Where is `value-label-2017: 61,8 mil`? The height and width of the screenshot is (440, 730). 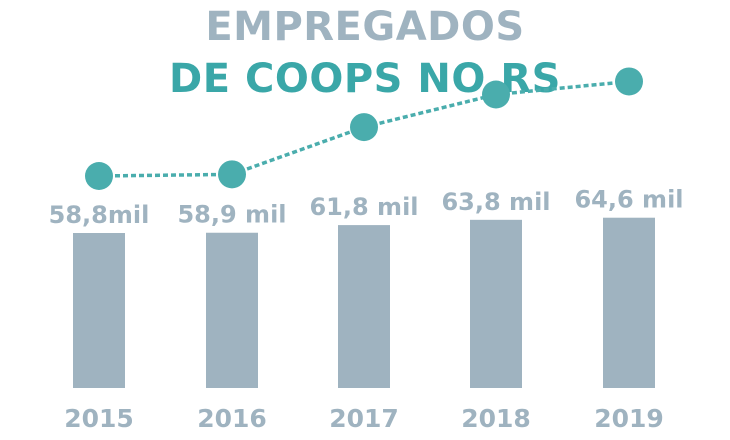
value-label-2017: 61,8 mil is located at coordinates (363, 207).